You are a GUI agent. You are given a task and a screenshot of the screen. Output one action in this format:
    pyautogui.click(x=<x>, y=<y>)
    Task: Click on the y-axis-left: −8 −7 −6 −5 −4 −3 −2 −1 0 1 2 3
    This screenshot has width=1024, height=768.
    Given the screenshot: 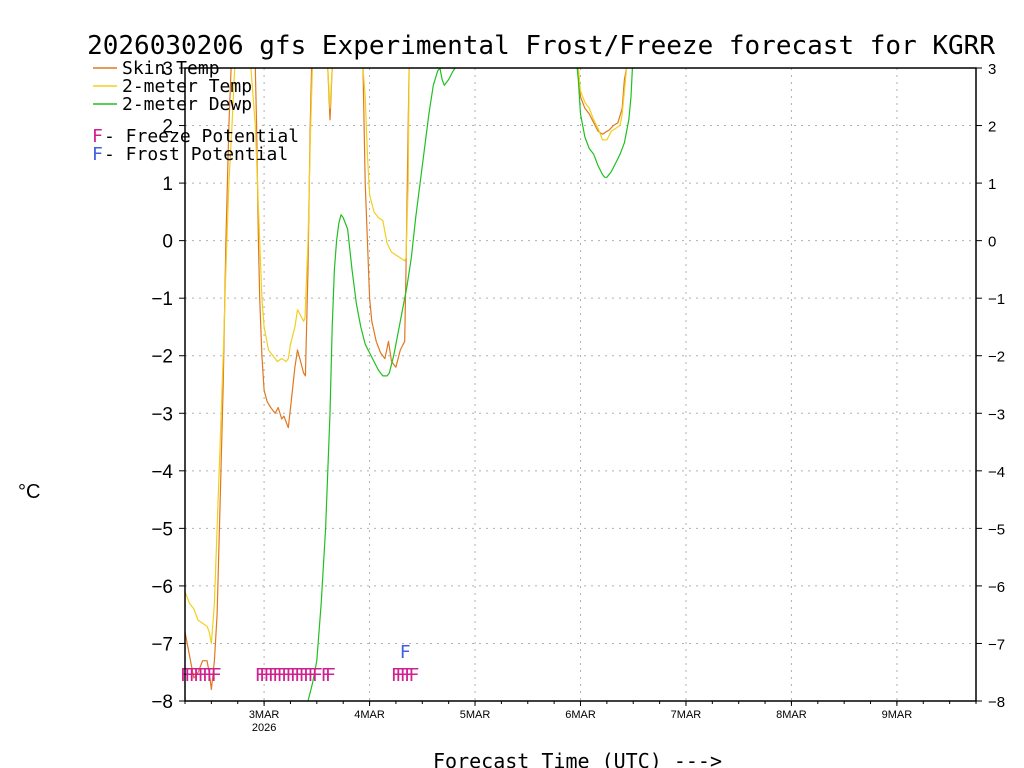 What is the action you would take?
    pyautogui.click(x=168, y=386)
    